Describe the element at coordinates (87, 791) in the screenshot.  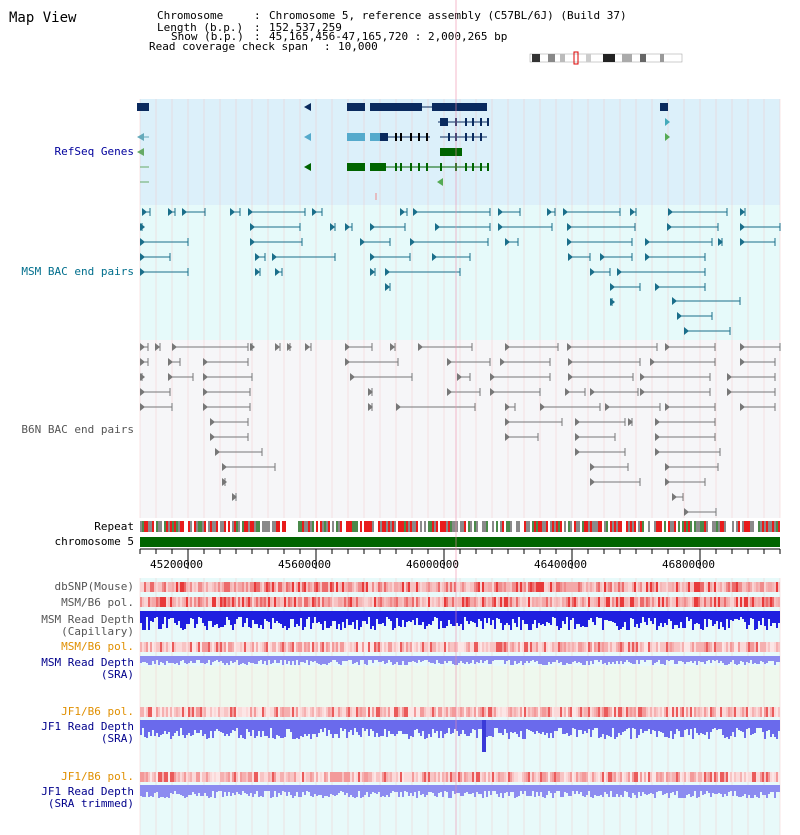
I see `jf1-depth-trim-label: JF1 Read Depth` at that location.